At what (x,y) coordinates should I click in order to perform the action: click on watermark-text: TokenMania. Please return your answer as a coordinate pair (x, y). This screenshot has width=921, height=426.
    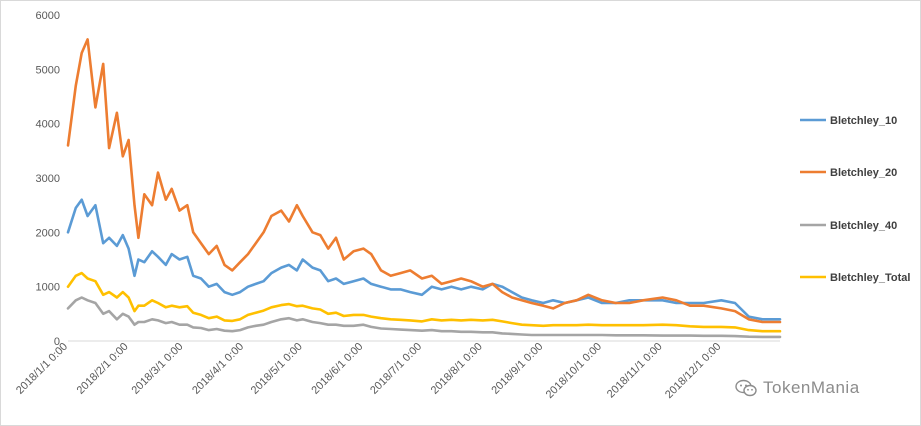
    Looking at the image, I should click on (811, 387).